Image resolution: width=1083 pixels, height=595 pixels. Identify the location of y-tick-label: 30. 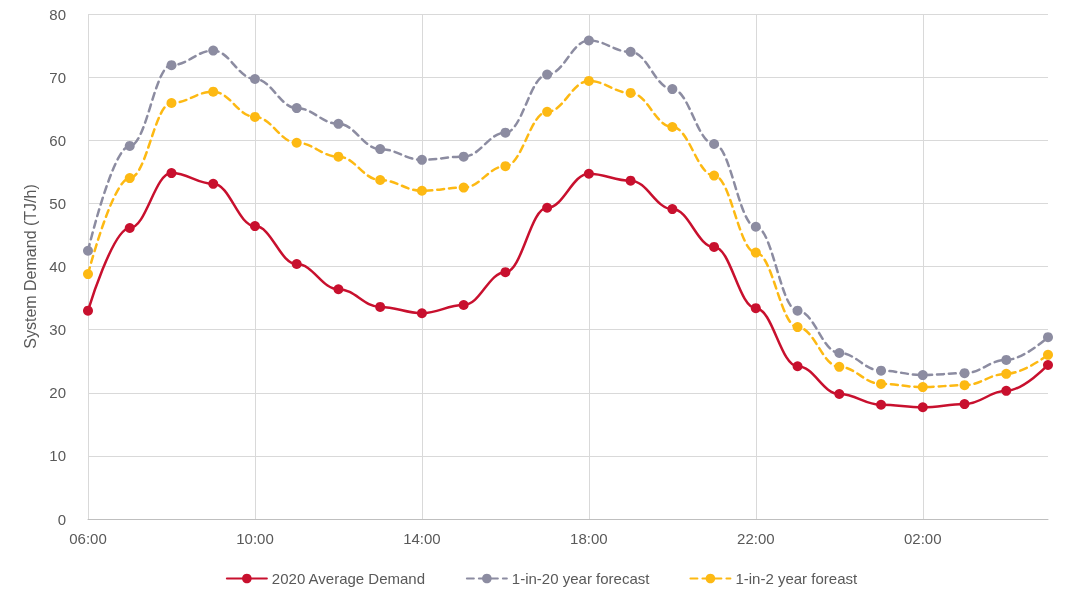
(57, 330).